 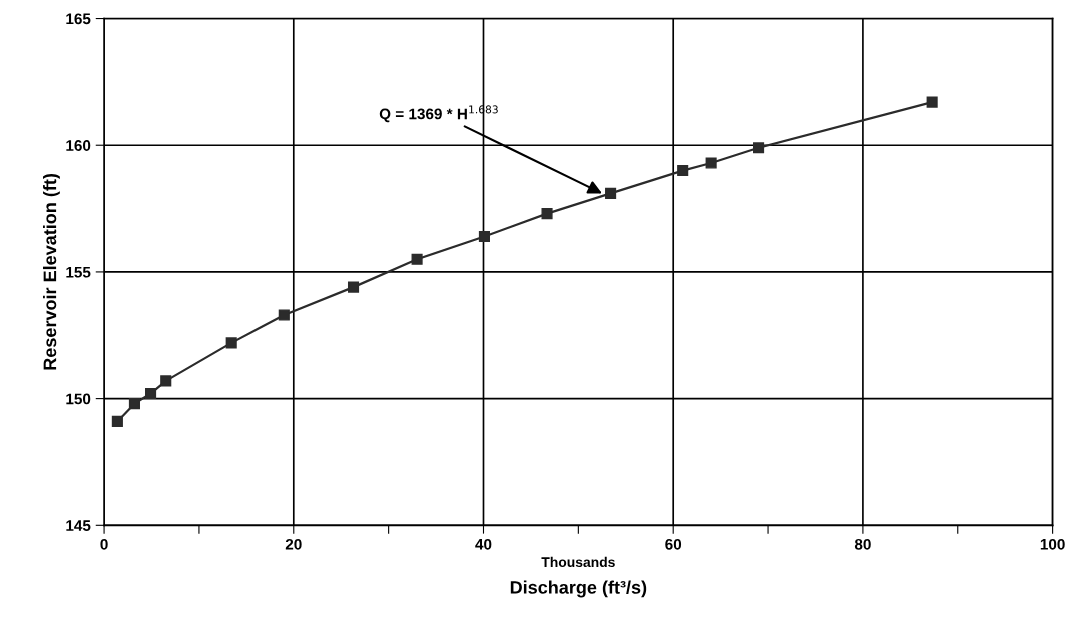 What do you see at coordinates (104, 544) in the screenshot?
I see `x-tick-label: 0` at bounding box center [104, 544].